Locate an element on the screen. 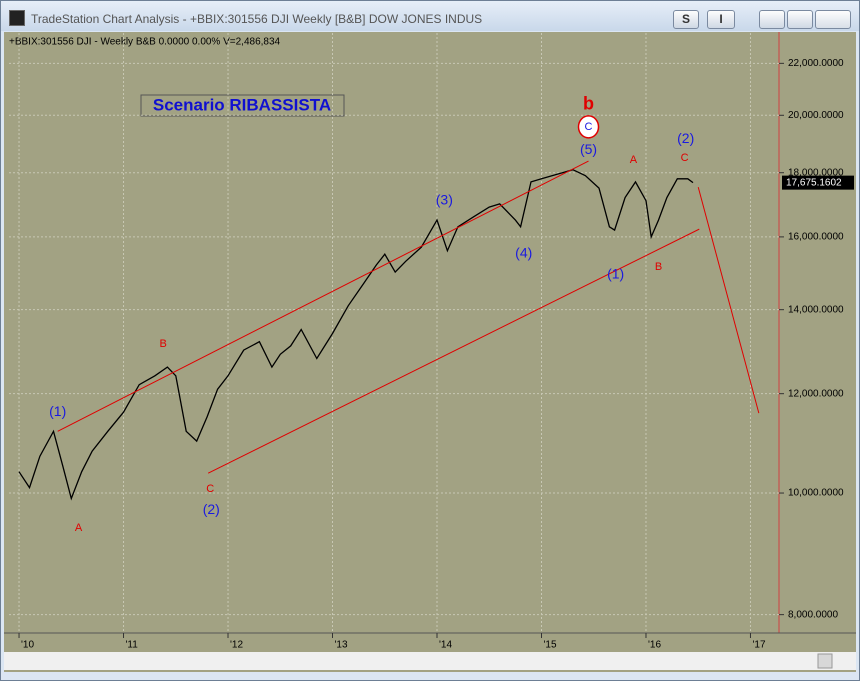 The image size is (860, 681). app-icon is located at coordinates (17, 18).